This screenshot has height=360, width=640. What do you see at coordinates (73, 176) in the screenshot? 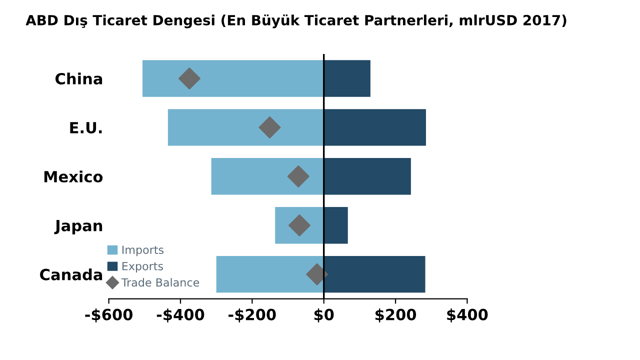
I see `y-tick-label: Mexico` at bounding box center [73, 176].